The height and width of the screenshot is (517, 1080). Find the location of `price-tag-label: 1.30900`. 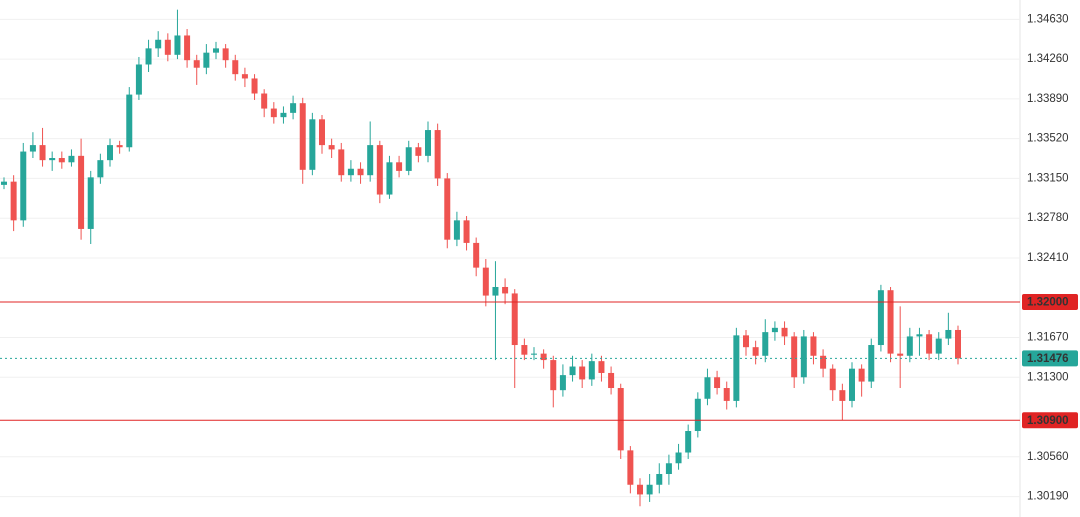

price-tag-label: 1.30900 is located at coordinates (1048, 421).